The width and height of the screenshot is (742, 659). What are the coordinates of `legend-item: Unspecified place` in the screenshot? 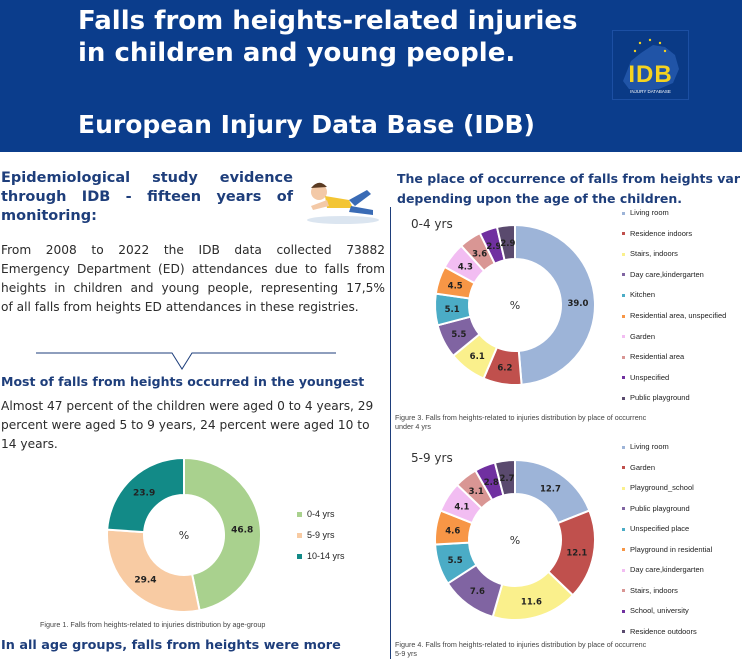 It's located at (655, 528).